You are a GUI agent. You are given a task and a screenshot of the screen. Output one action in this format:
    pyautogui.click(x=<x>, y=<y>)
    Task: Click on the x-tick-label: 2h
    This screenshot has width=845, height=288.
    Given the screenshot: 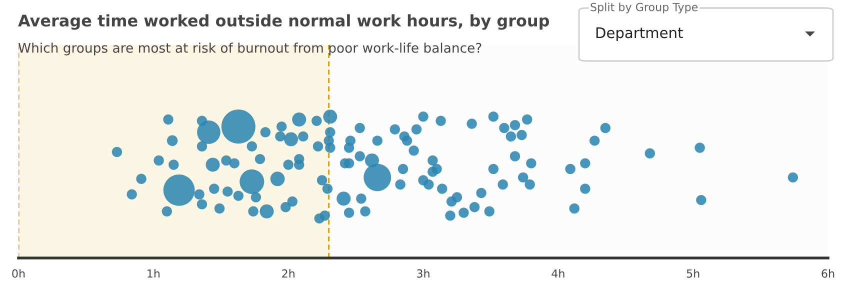 What is the action you would take?
    pyautogui.click(x=288, y=273)
    